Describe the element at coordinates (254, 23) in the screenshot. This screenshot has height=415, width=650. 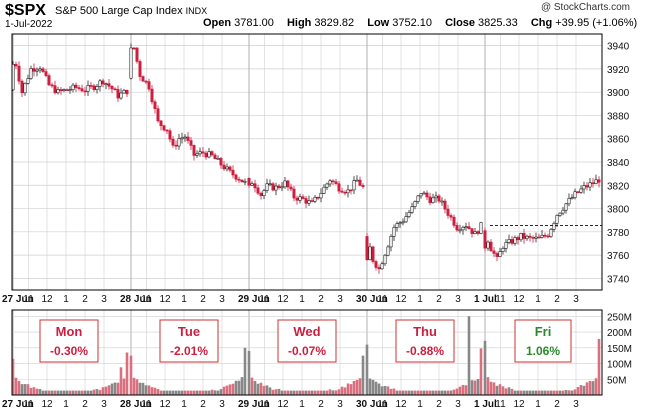
I see `open-value: 3781.00` at that location.